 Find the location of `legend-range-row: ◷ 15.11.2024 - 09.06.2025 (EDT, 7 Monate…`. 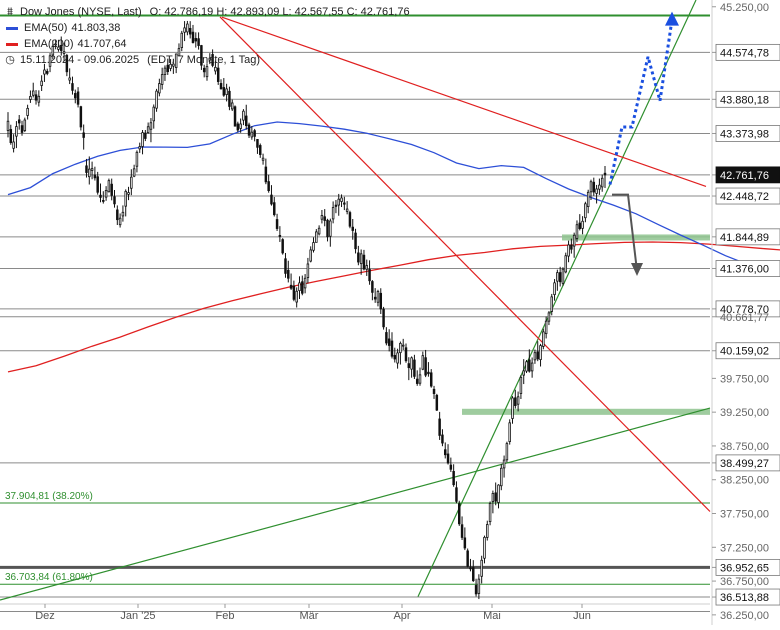

legend-range-row: ◷ 15.11.2024 - 09.06.2025 (EDT, 7 Monate… is located at coordinates (207, 60).